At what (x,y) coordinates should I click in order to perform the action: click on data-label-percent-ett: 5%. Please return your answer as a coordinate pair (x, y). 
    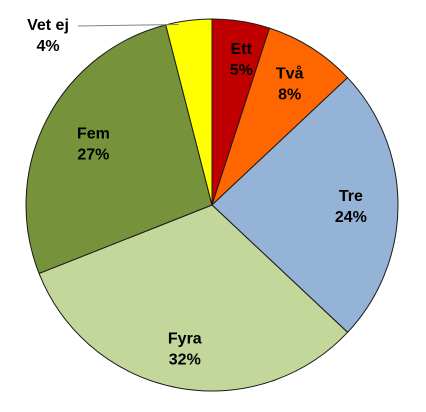
    Looking at the image, I should click on (241, 70).